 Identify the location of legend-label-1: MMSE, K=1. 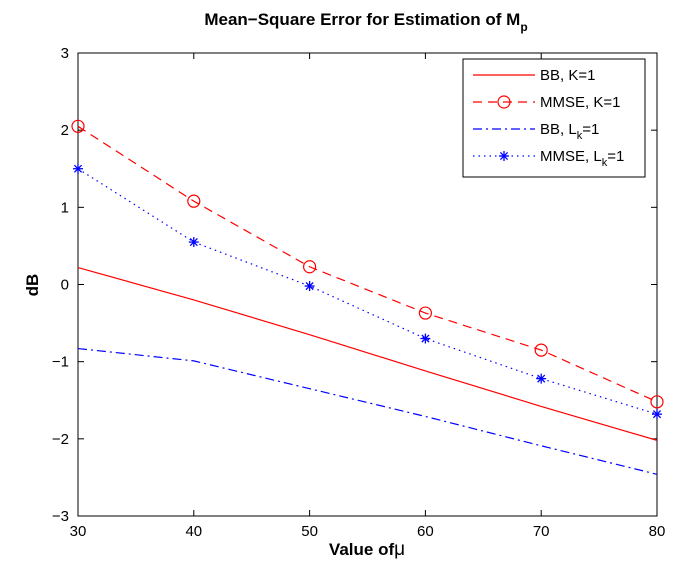
(580, 102).